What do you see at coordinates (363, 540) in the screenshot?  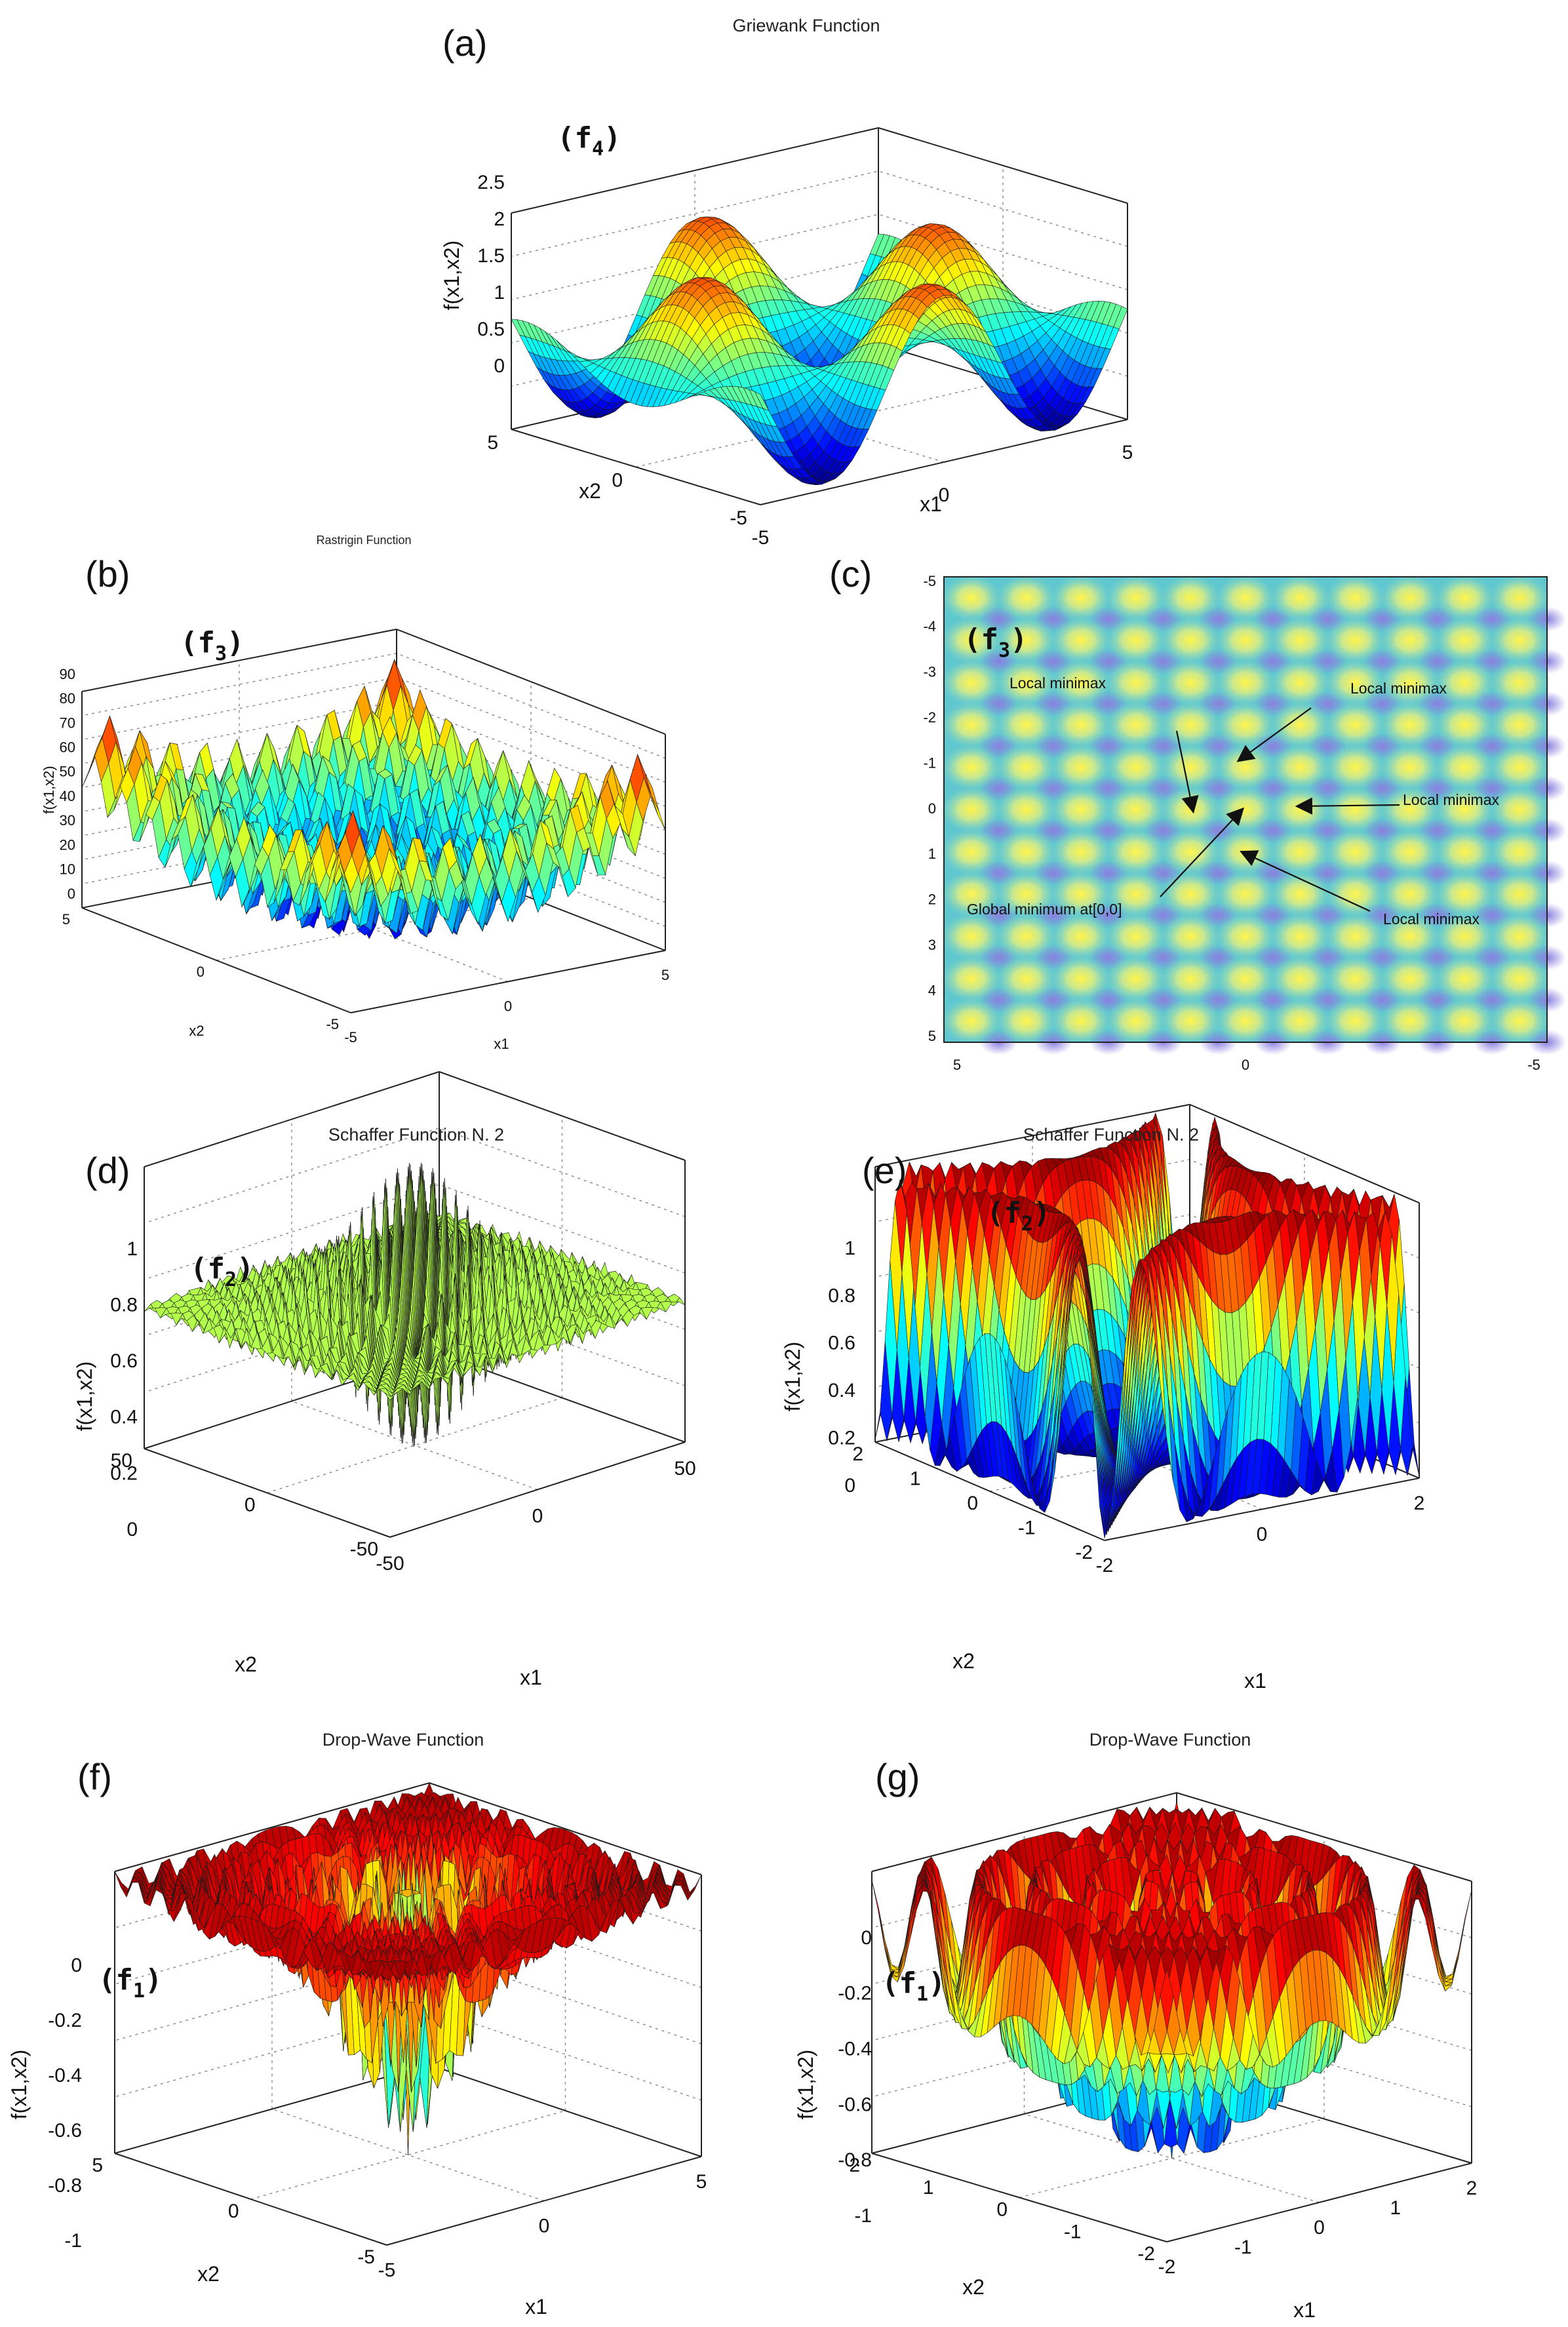 I see `plot-title: Rastrigin Function` at bounding box center [363, 540].